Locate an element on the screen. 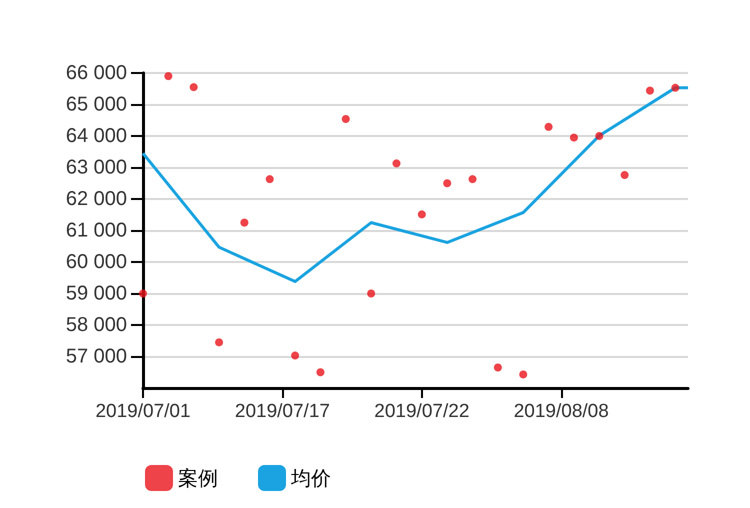 This screenshot has height=508, width=750. y-tick-label: 58 000 is located at coordinates (96, 325).